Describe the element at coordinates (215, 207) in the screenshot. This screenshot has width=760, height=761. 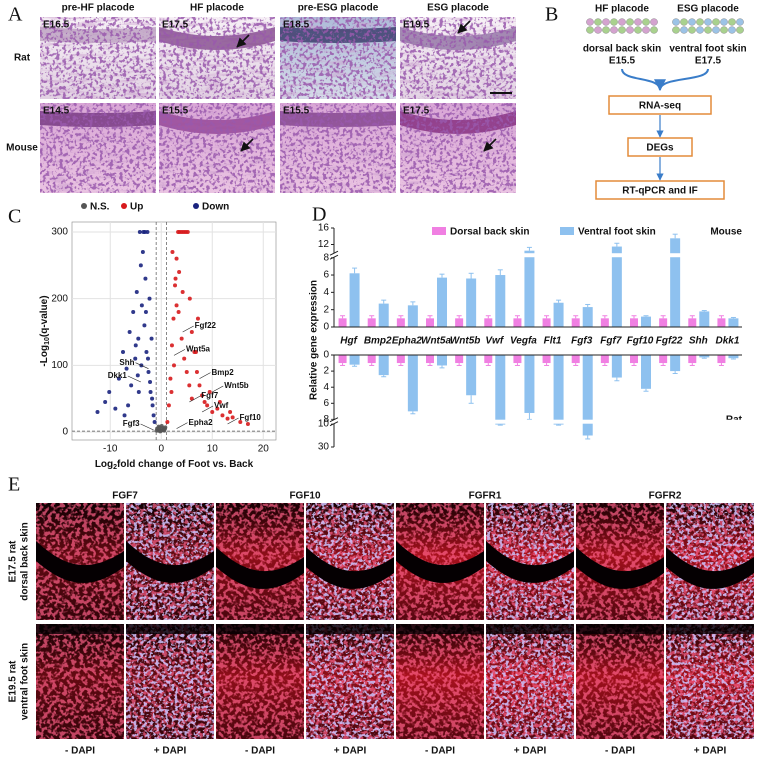
I see `legend-label: Down` at that location.